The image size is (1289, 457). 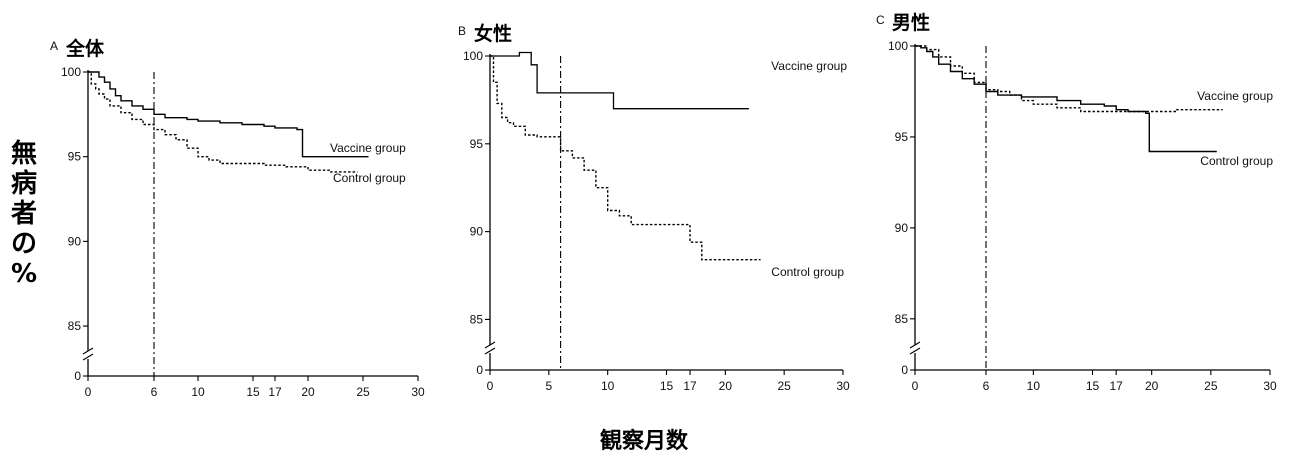 I want to click on panel-a-series-label: Vaccine group, so click(x=368, y=148).